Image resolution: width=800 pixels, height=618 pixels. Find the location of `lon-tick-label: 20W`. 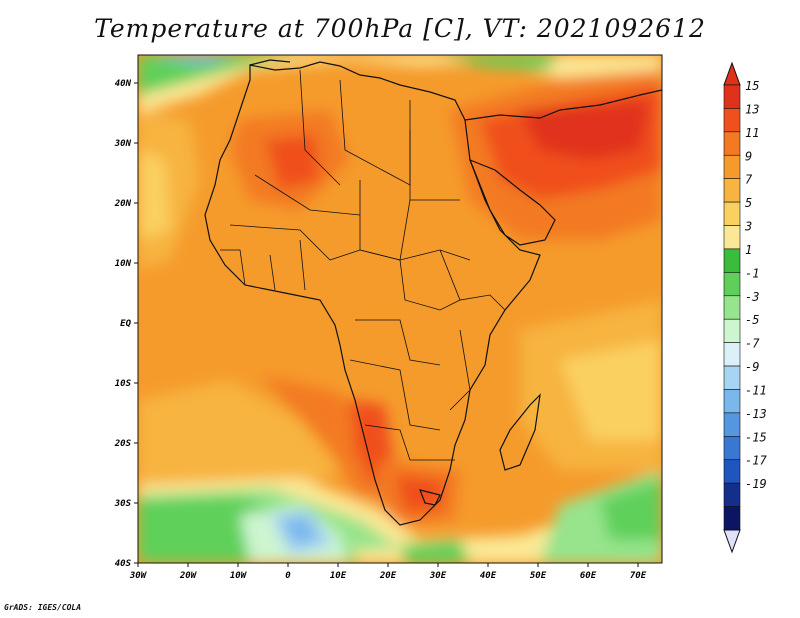

lon-tick-label: 20W is located at coordinates (188, 576).